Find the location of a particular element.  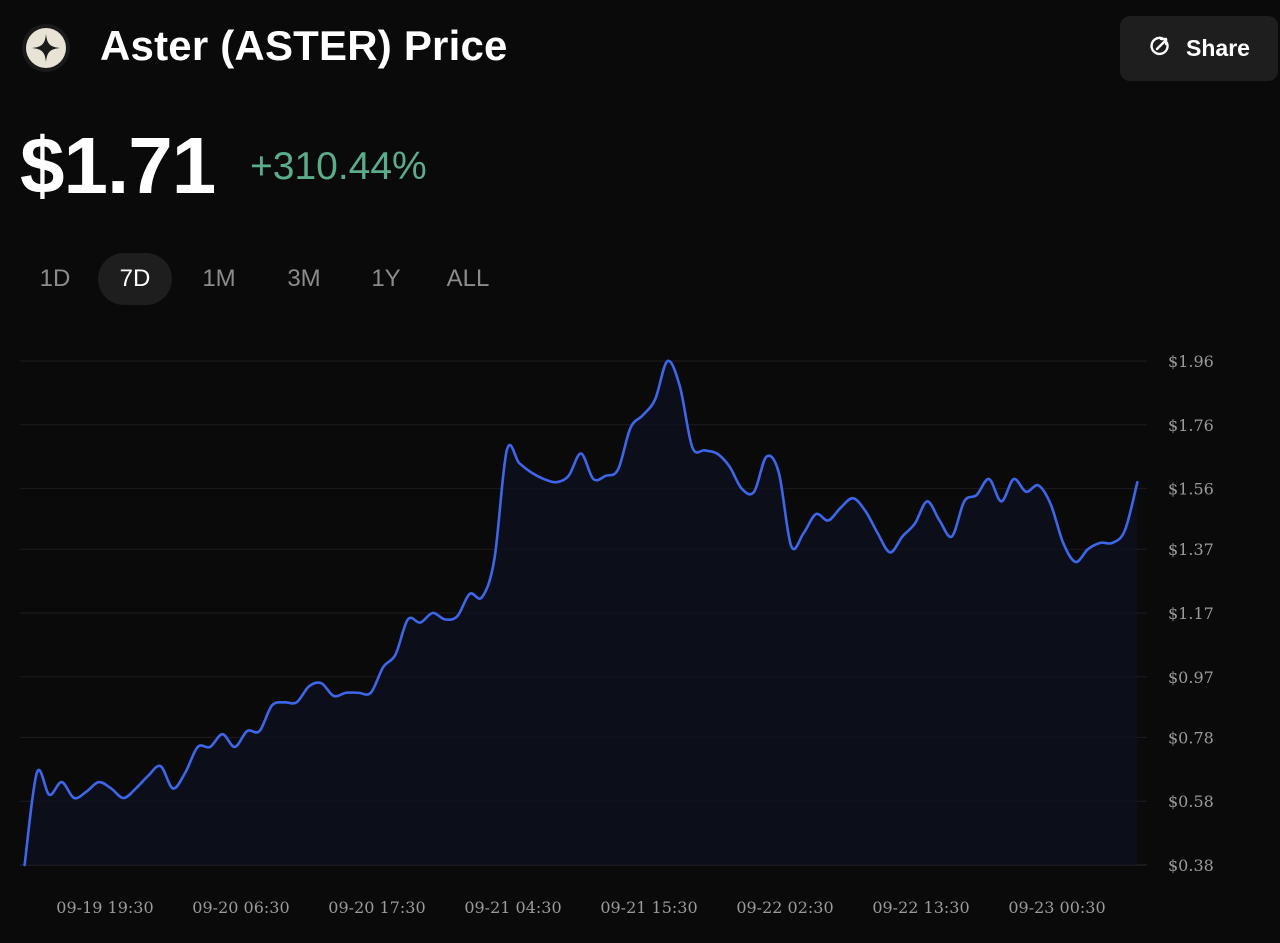

tab-1m: 1M is located at coordinates (219, 278).